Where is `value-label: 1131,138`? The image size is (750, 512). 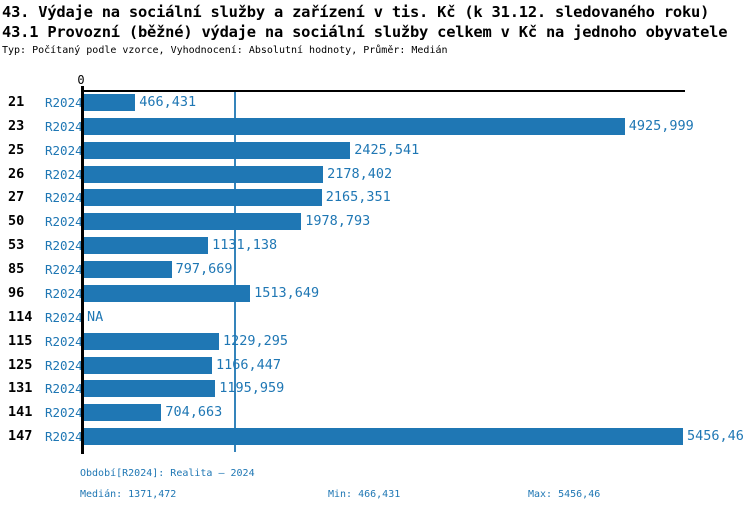 value-label: 1131,138 is located at coordinates (245, 245).